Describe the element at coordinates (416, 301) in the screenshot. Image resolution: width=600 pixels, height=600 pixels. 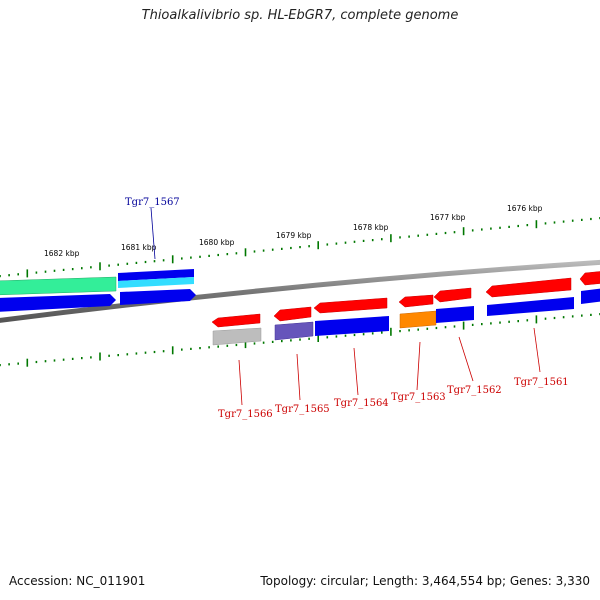
I see `cds-feature-red-1563a` at that location.